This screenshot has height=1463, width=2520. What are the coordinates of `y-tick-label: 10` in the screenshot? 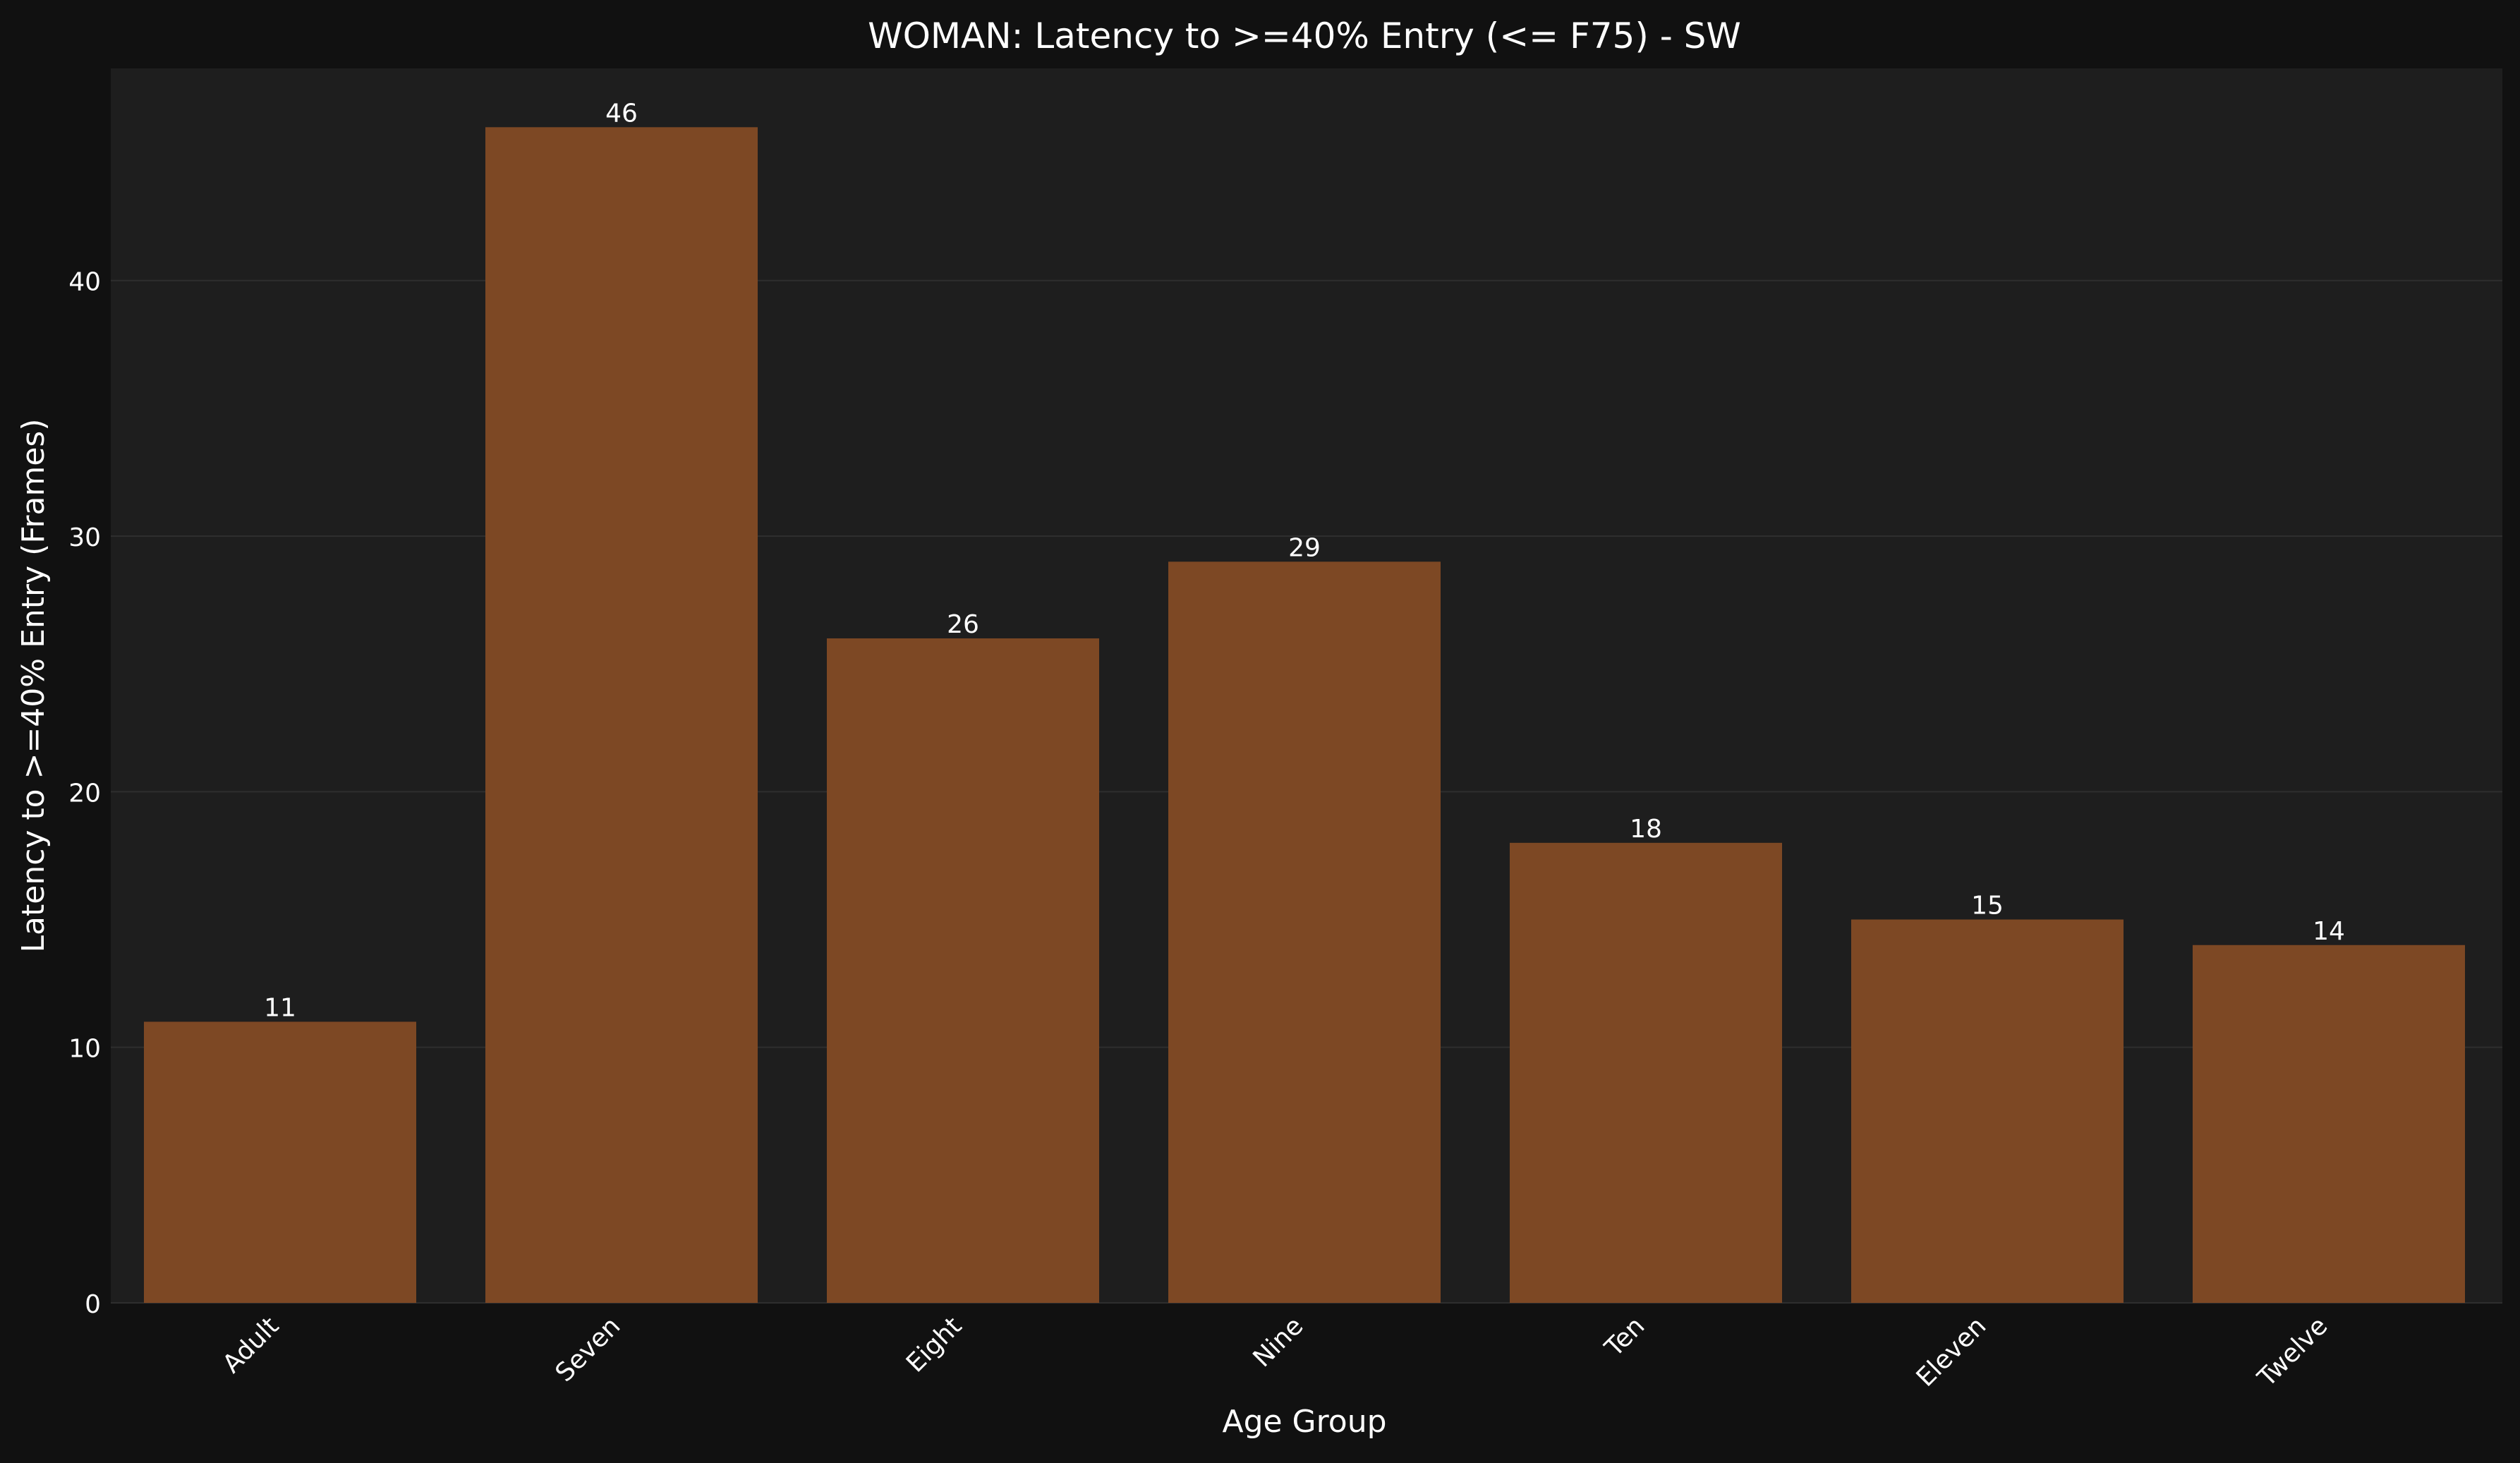 It's located at (84, 1049).